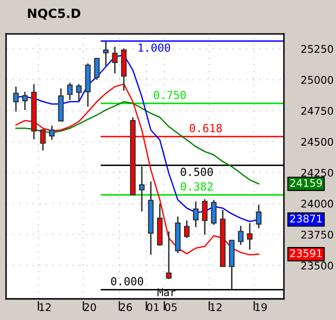 The width and height of the screenshot is (336, 320). I want to click on y-tick-label: 25000, so click(317, 80).